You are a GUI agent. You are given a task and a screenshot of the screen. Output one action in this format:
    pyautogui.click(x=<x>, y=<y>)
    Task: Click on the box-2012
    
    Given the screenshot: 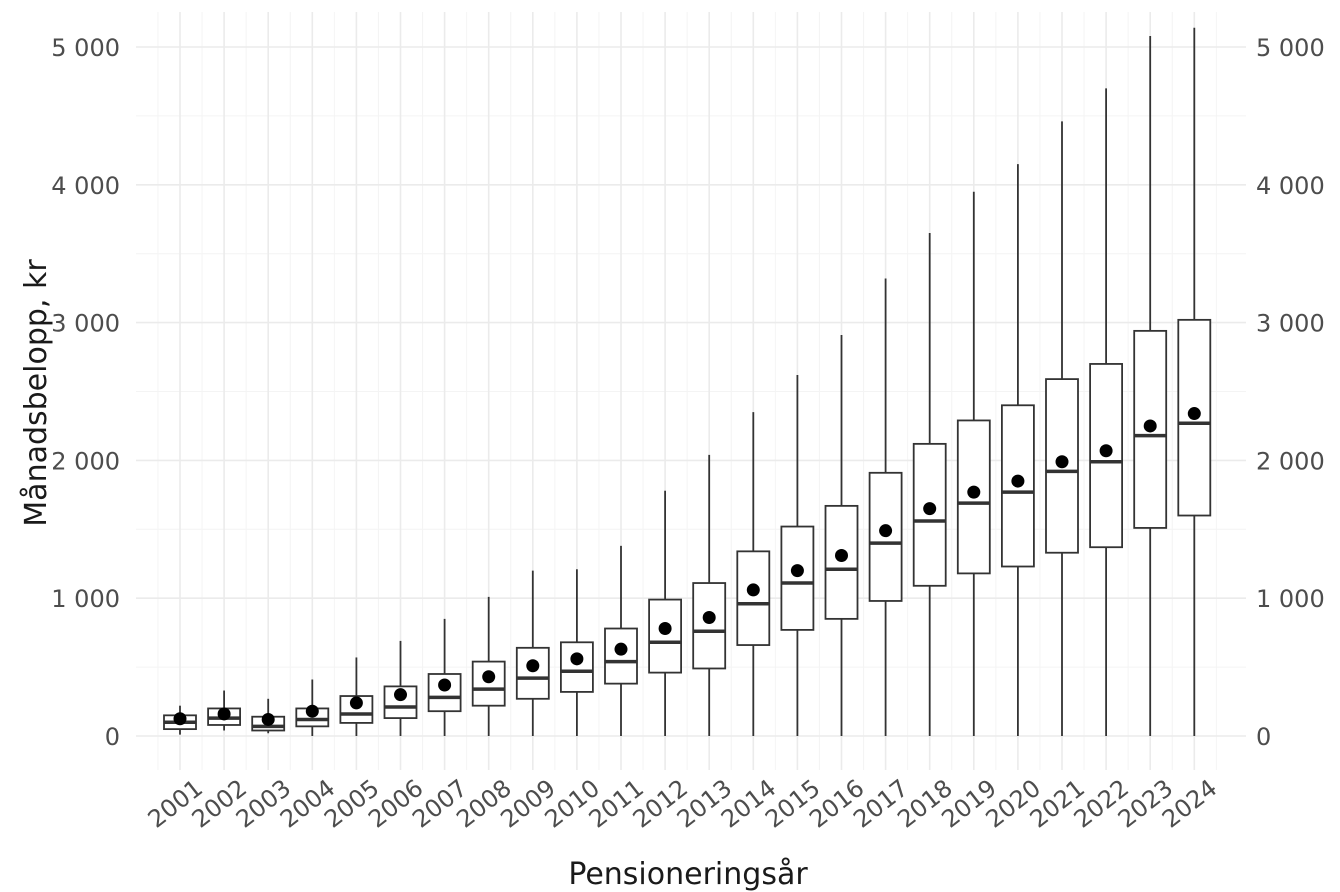 What is the action you would take?
    pyautogui.click(x=665, y=613)
    